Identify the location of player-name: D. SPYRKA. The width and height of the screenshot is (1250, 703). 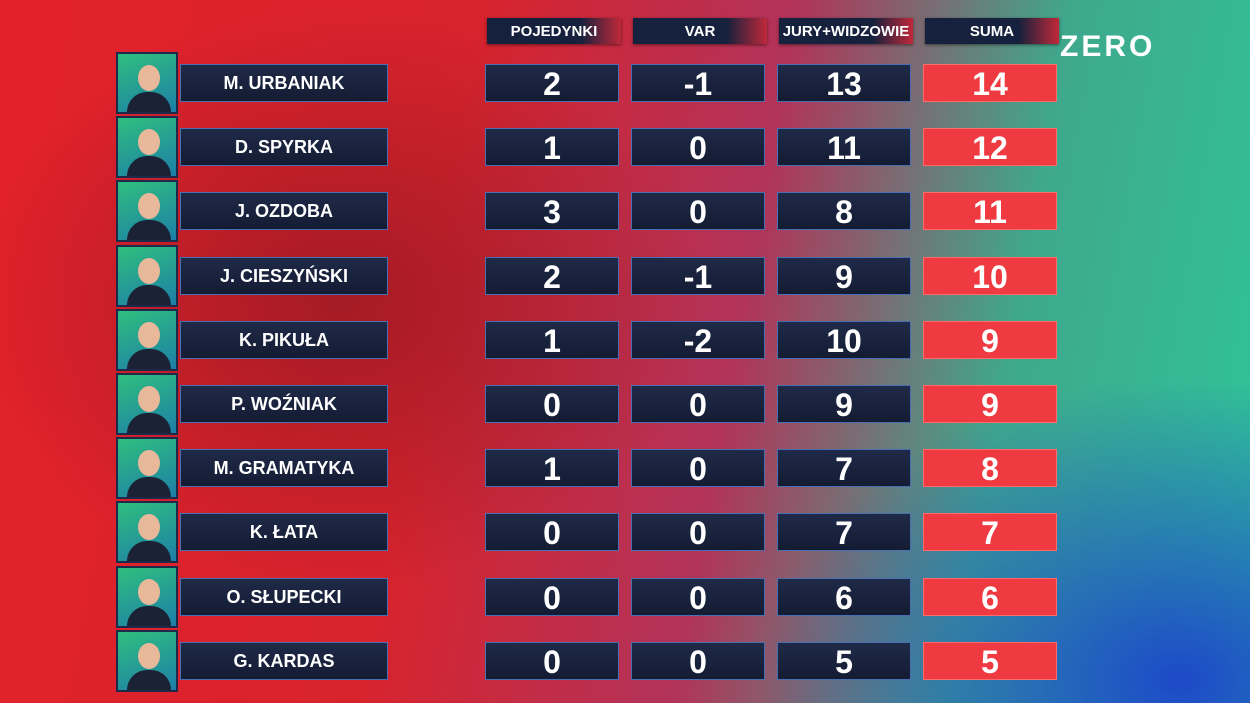
(284, 147).